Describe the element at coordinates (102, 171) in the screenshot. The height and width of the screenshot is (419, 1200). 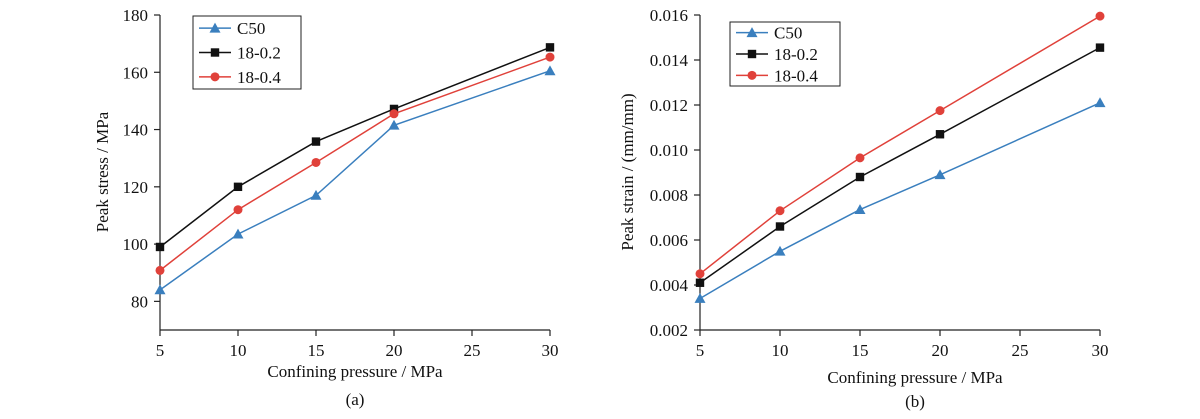
I see `y-axis-title: Peak stress / MPa` at that location.